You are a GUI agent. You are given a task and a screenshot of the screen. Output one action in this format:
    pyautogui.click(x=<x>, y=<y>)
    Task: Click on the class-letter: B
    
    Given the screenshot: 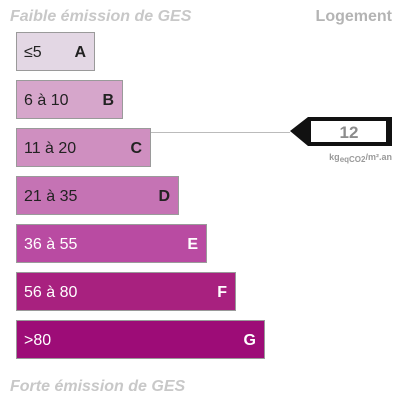 What is the action you would take?
    pyautogui.click(x=108, y=100)
    